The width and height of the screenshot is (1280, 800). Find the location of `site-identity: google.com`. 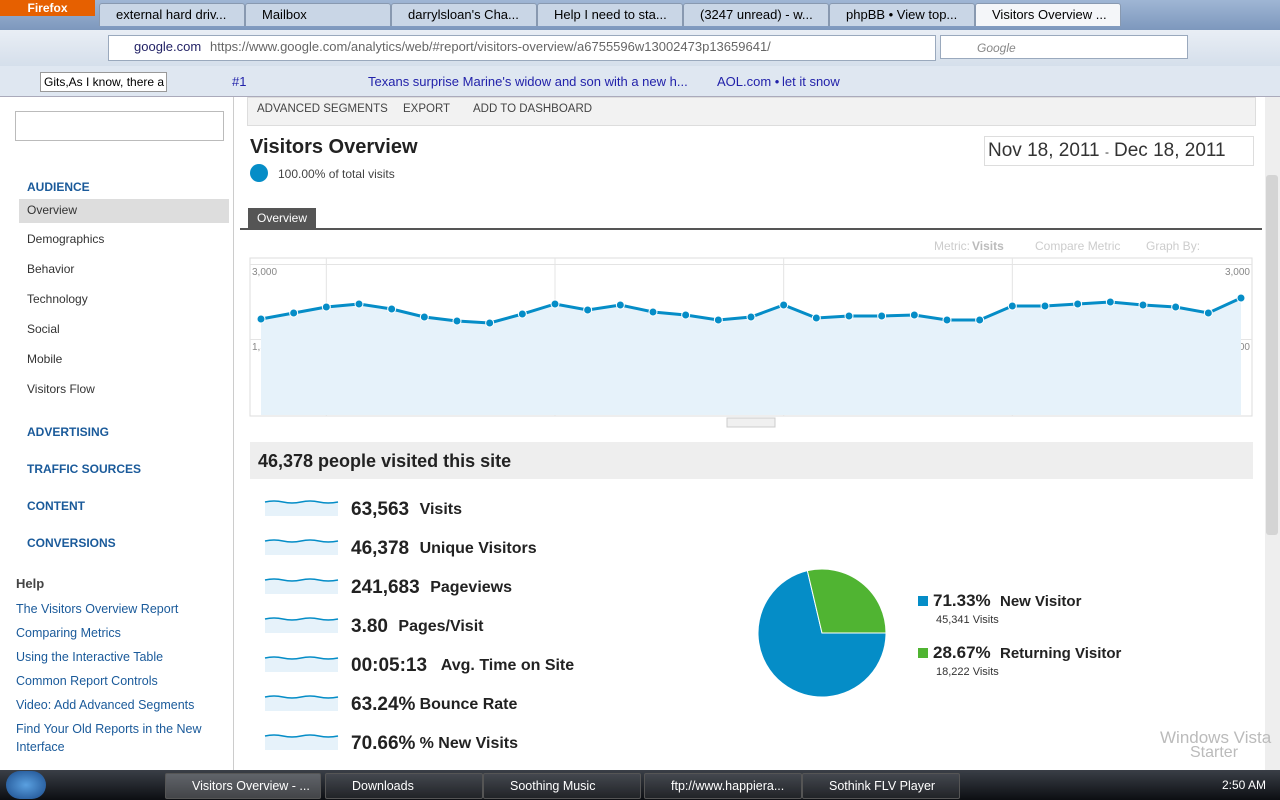

site-identity: google.com is located at coordinates (168, 46).